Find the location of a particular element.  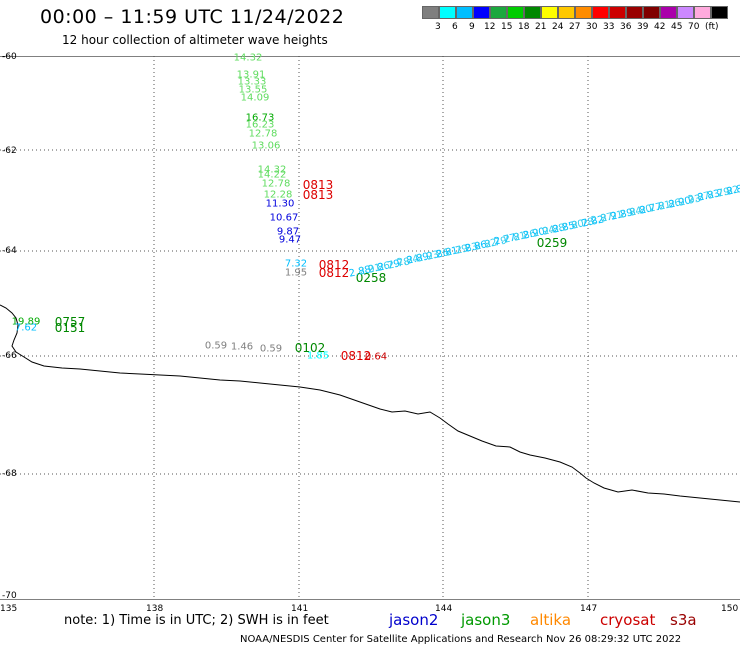

wave-height-value: 19.89 is located at coordinates (26, 322).